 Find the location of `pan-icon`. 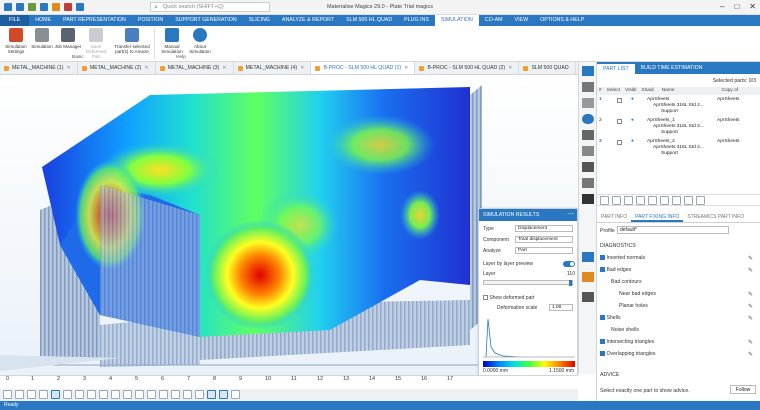

pan-icon is located at coordinates (31, 394).